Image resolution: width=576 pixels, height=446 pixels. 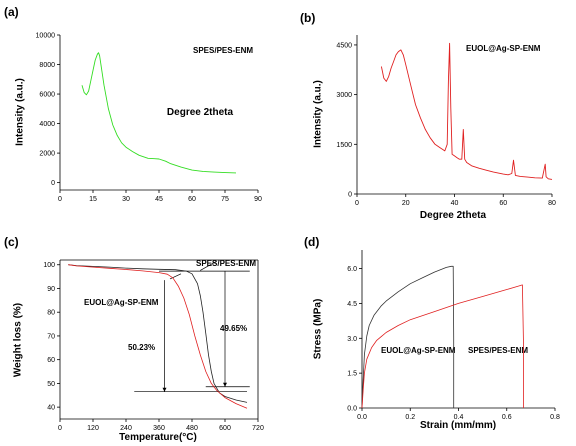 What do you see at coordinates (503, 48) in the screenshot?
I see `panel-b-sample-label: EUOL@Ag-SP-ENM` at bounding box center [503, 48].